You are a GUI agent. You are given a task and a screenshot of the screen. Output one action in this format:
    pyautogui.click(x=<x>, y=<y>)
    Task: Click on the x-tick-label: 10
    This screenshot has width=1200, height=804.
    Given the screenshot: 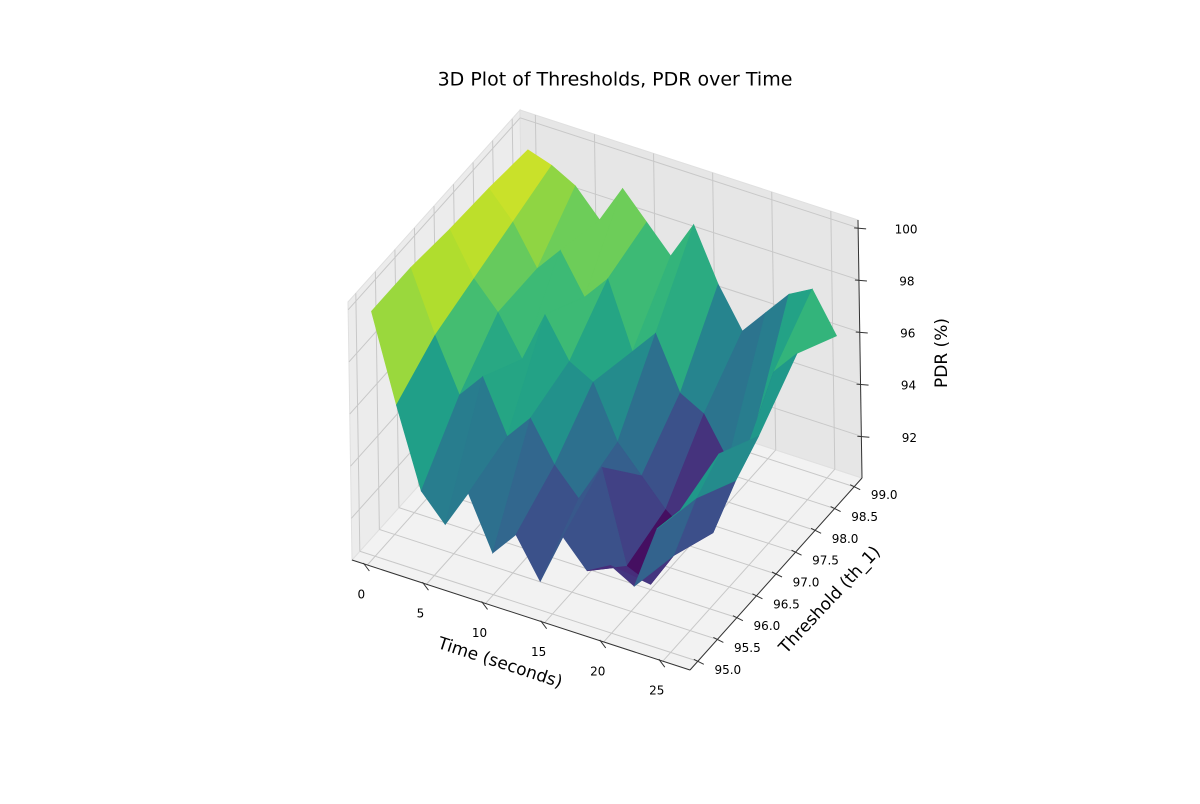 What is the action you would take?
    pyautogui.click(x=479, y=633)
    